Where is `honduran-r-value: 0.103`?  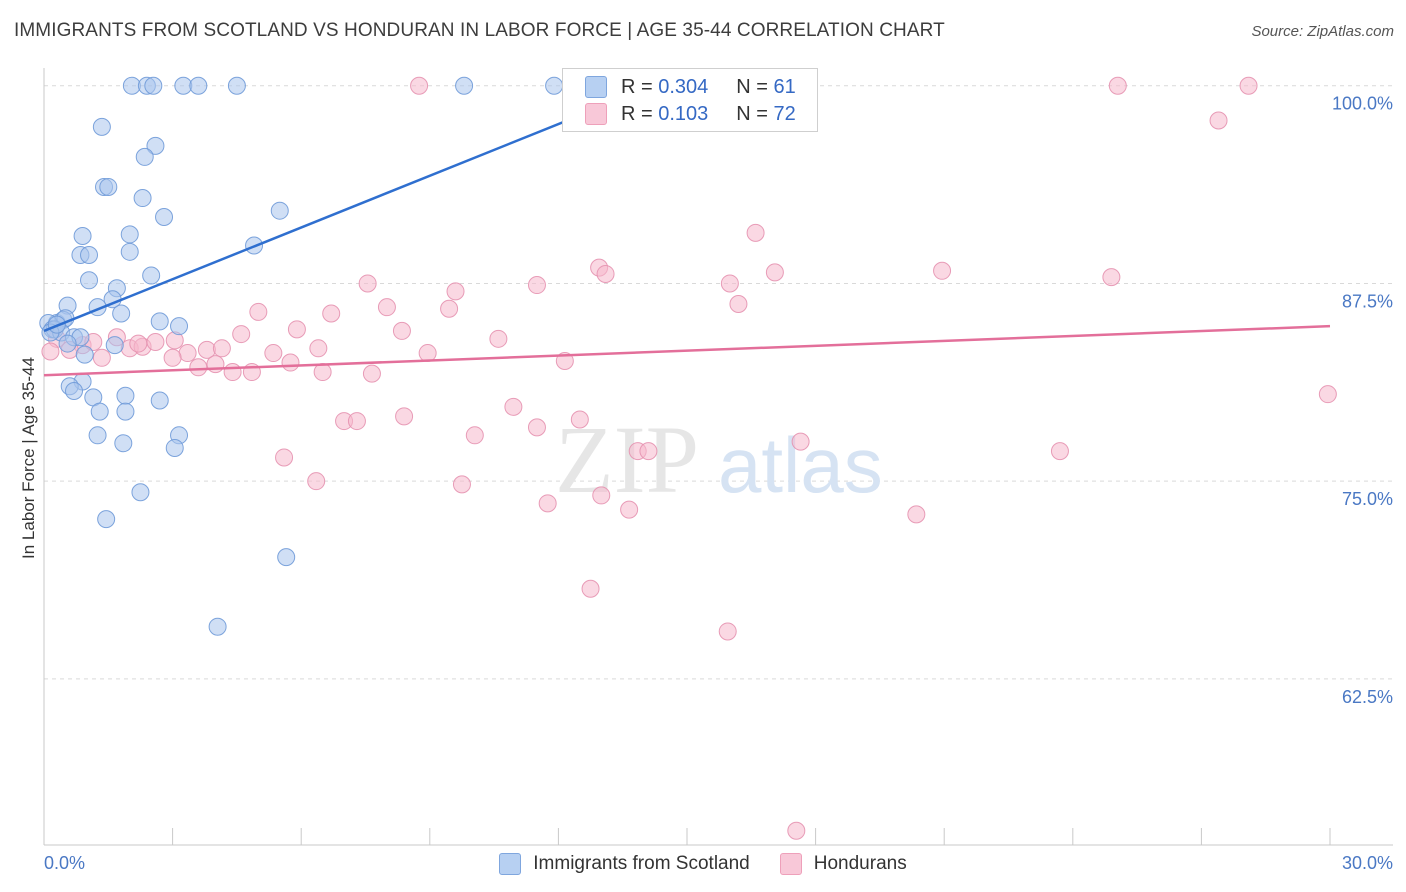
honduran-r-value: 0.103 is located at coordinates (683, 113).